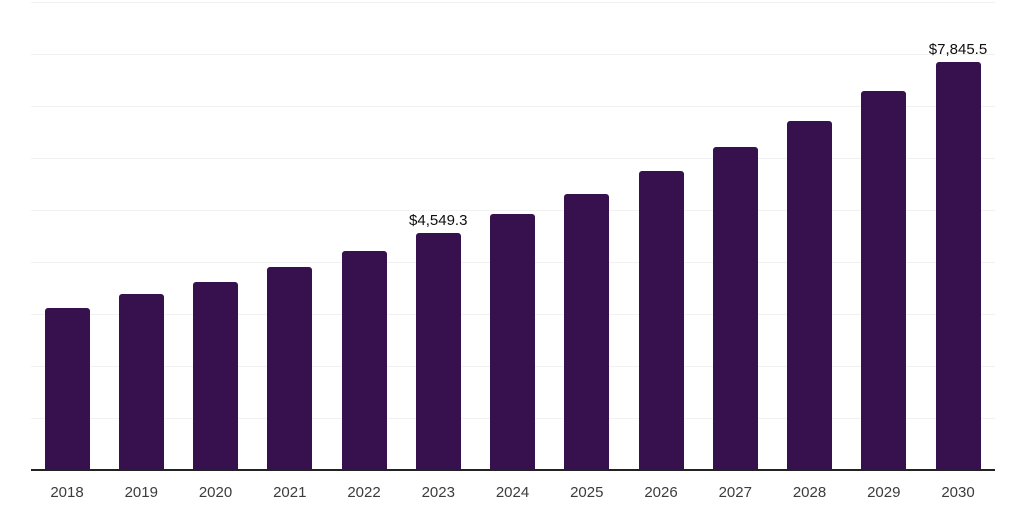  Describe the element at coordinates (958, 492) in the screenshot. I see `x-axis-label-2030: 2030` at that location.